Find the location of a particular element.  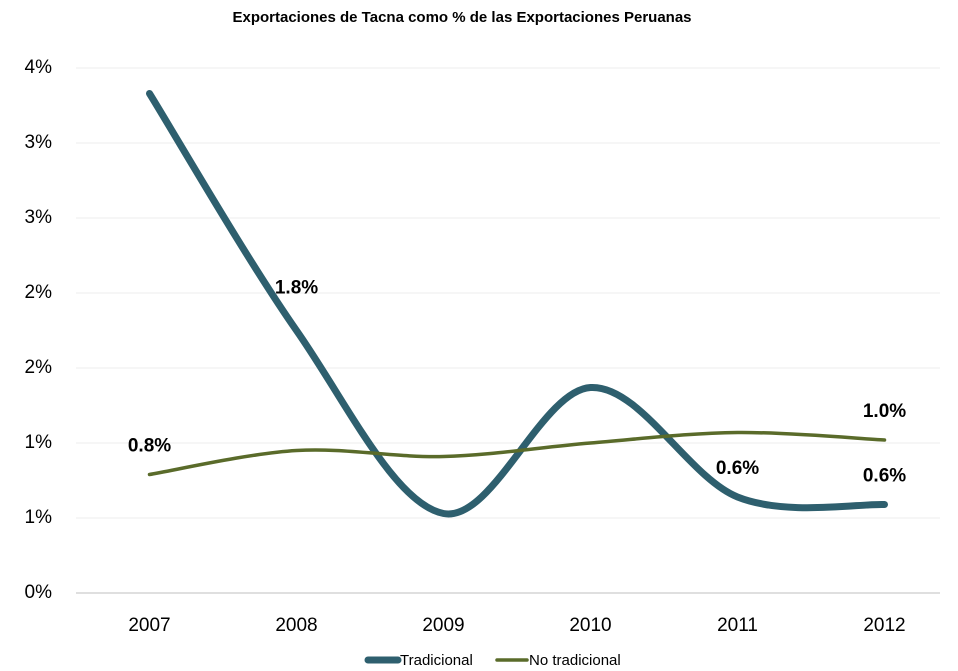

series-line is located at coordinates (517, 453).